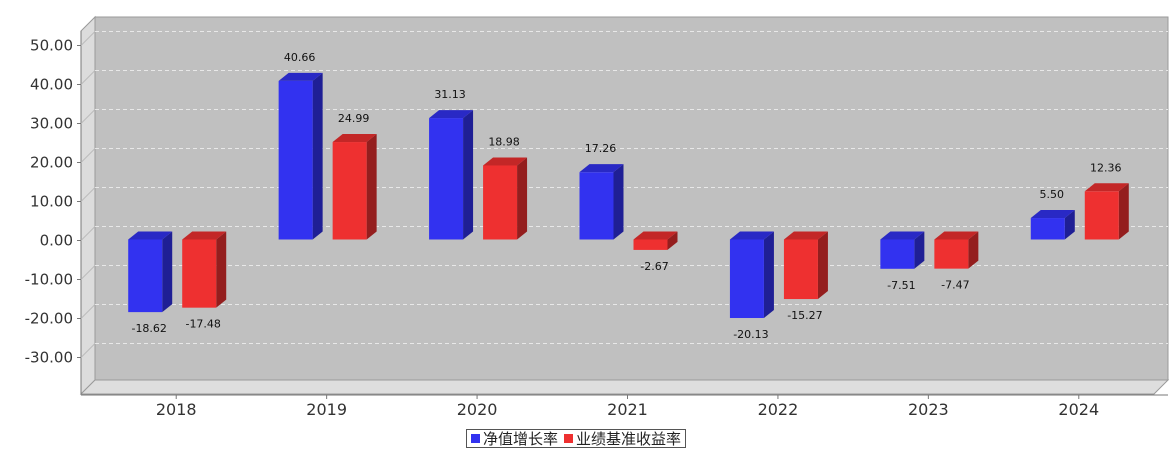 This screenshot has height=449, width=1172. What do you see at coordinates (654, 266) in the screenshot?
I see `data-label: -2.67` at bounding box center [654, 266].